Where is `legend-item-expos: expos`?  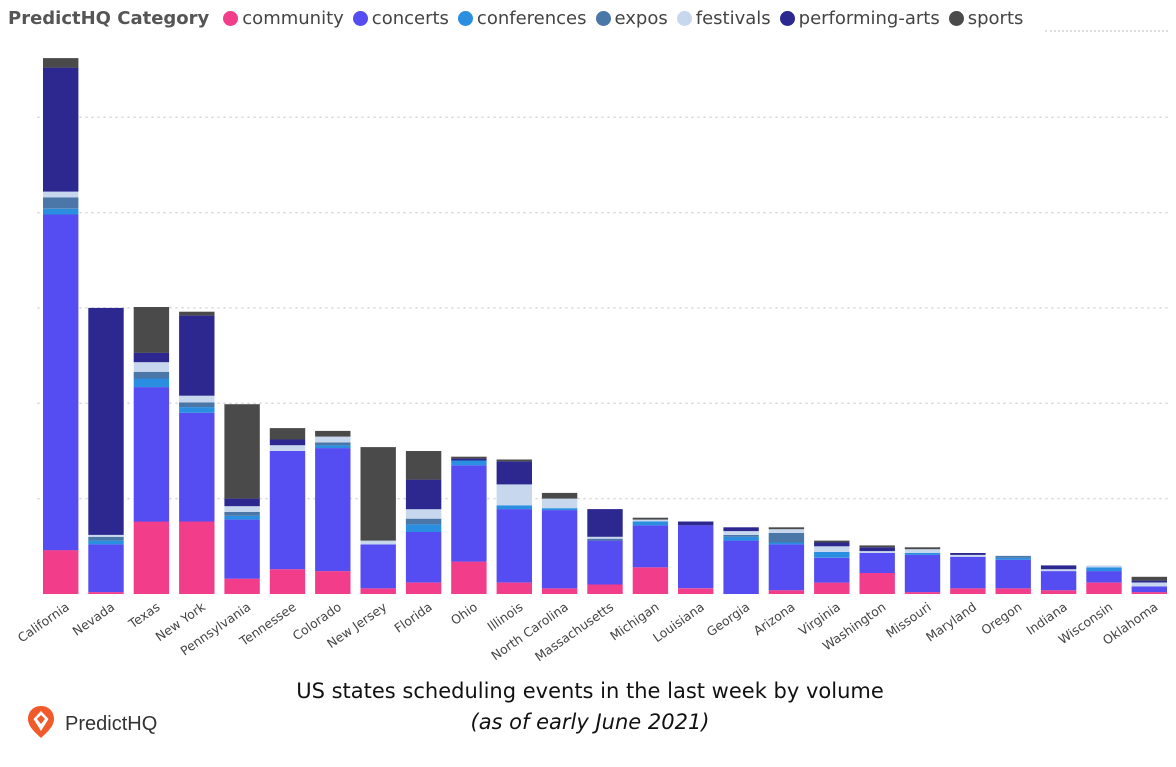
legend-item-expos: expos is located at coordinates (631, 18).